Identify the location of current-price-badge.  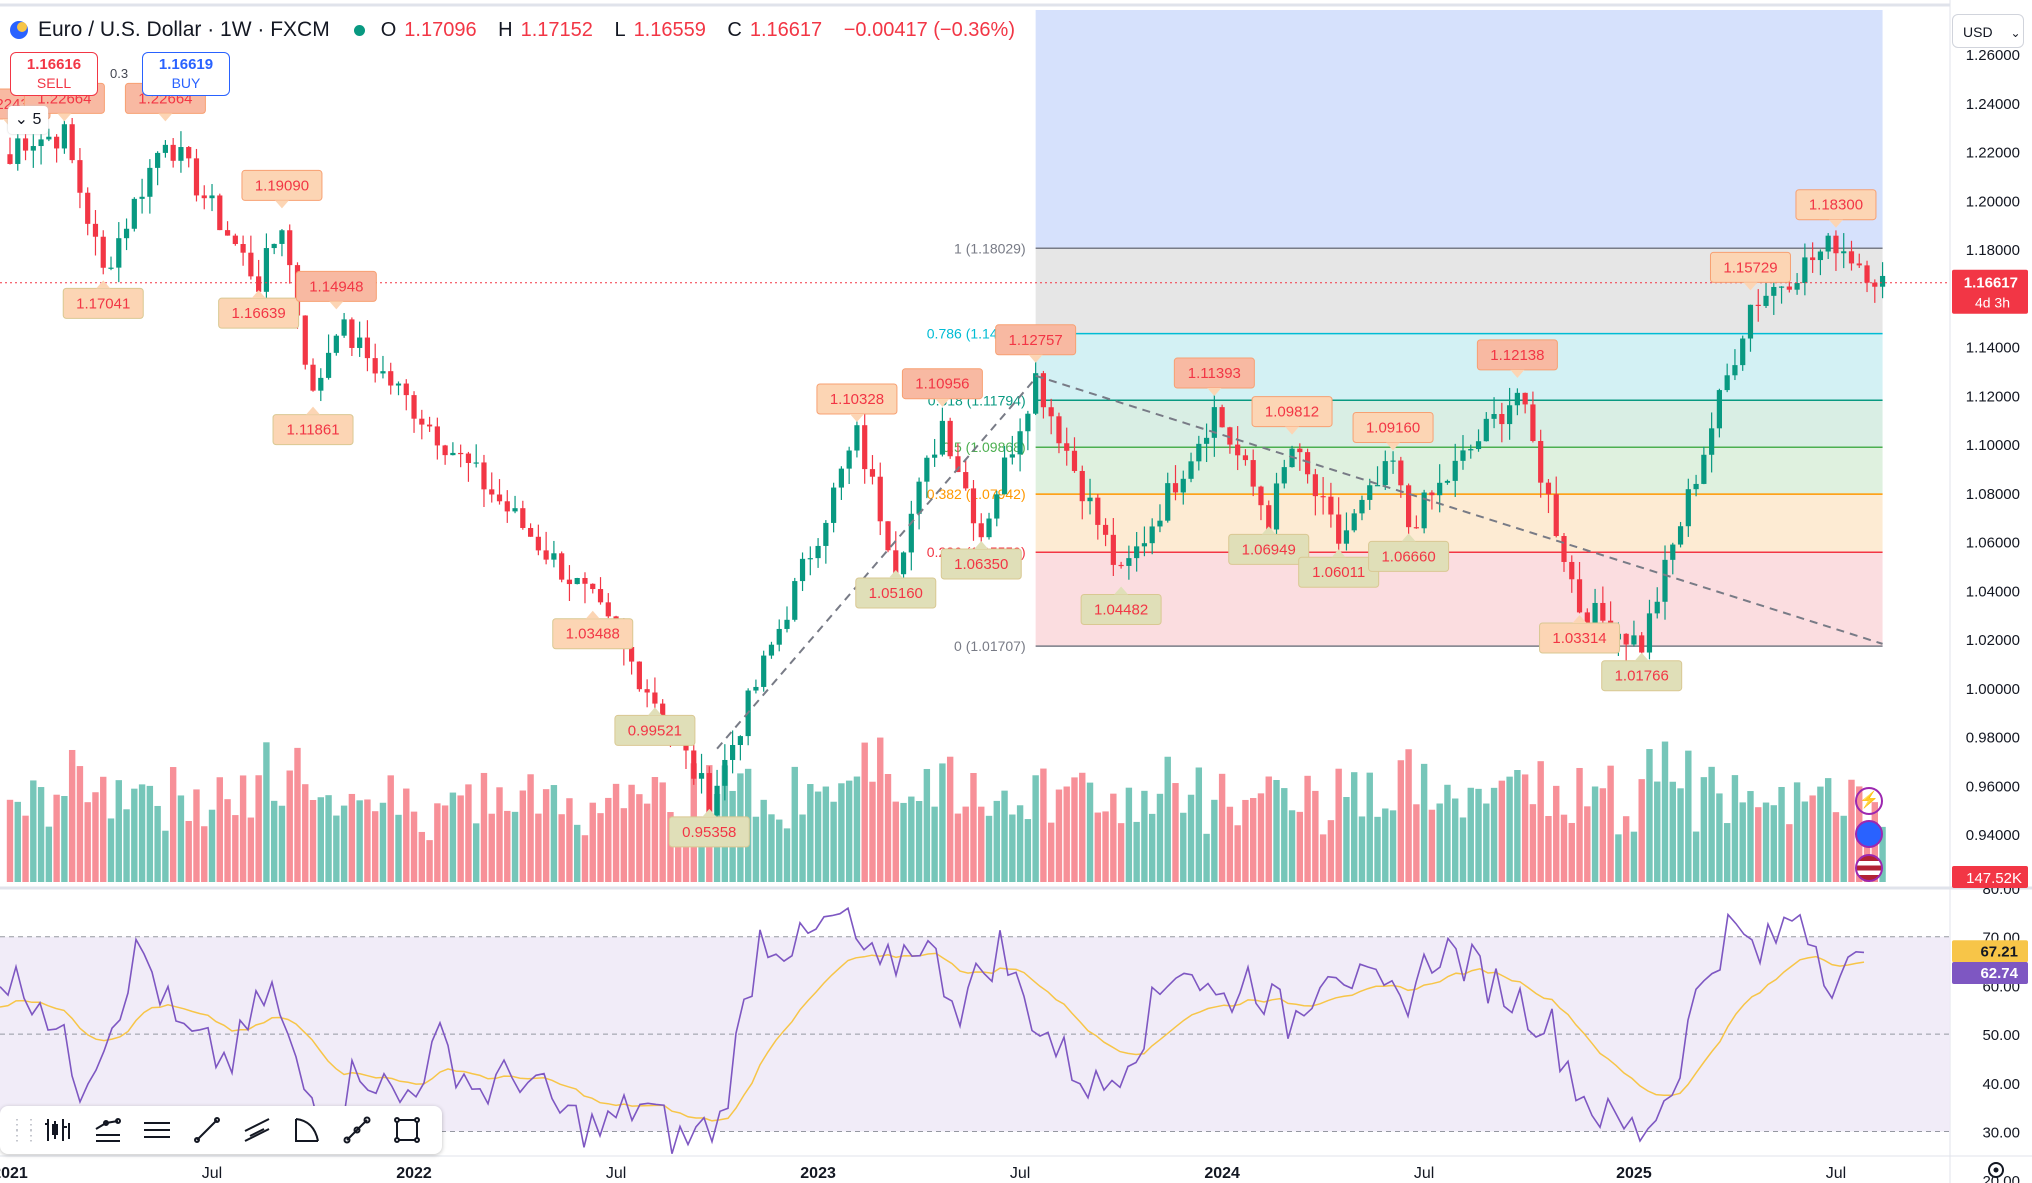
(1990, 291).